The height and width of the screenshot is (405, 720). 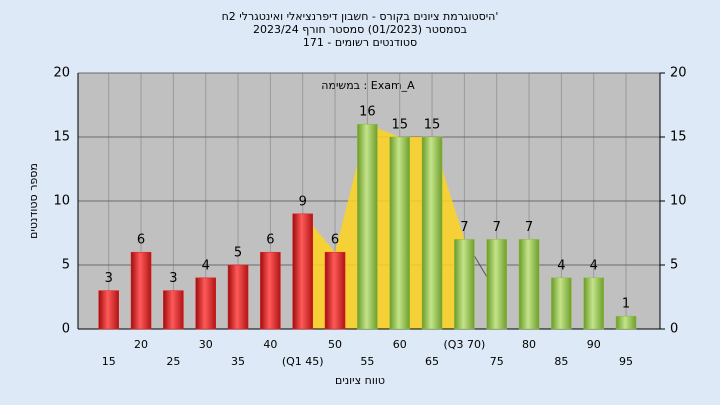 What do you see at coordinates (626, 304) in the screenshot?
I see `value-label: 1` at bounding box center [626, 304].